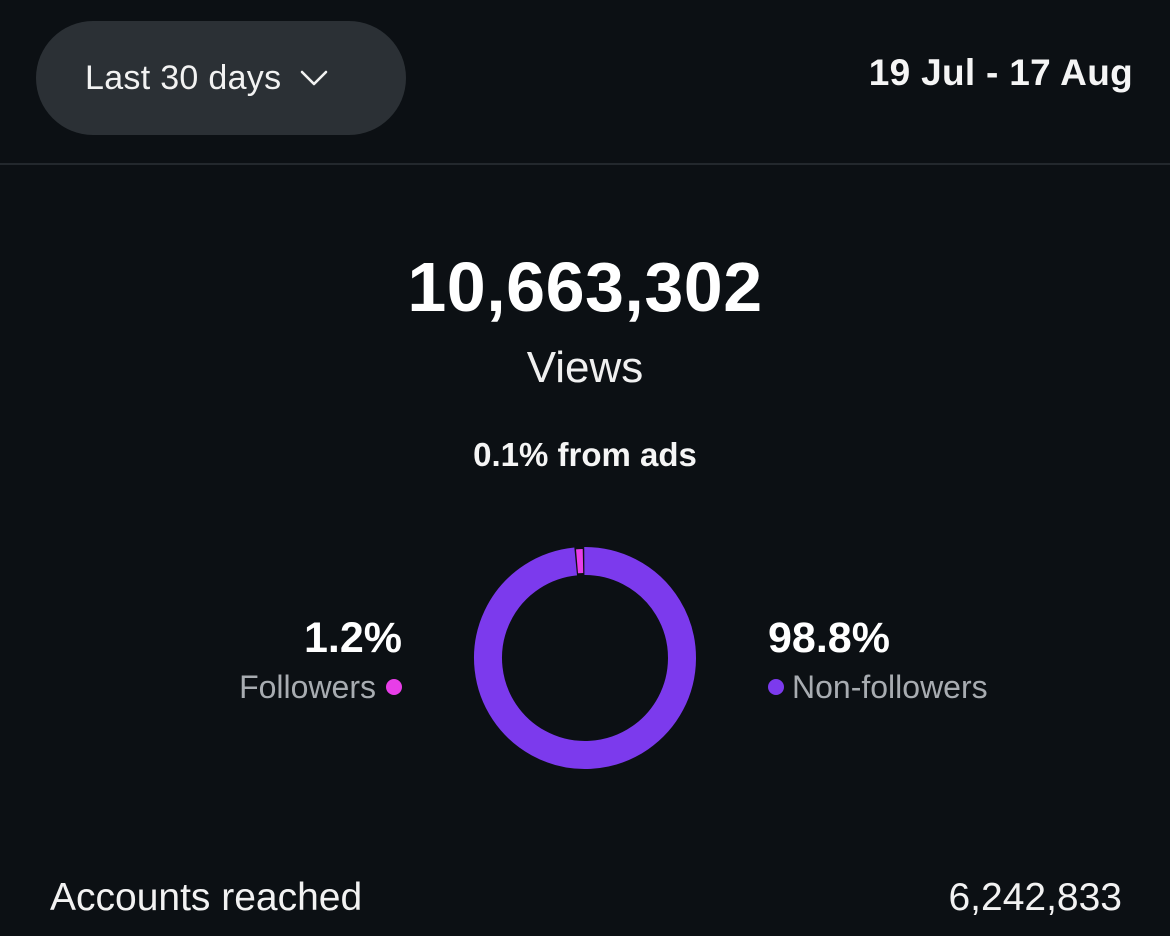 This screenshot has width=1170, height=936. Describe the element at coordinates (829, 638) in the screenshot. I see `non-followers-percent: 98.8%` at that location.